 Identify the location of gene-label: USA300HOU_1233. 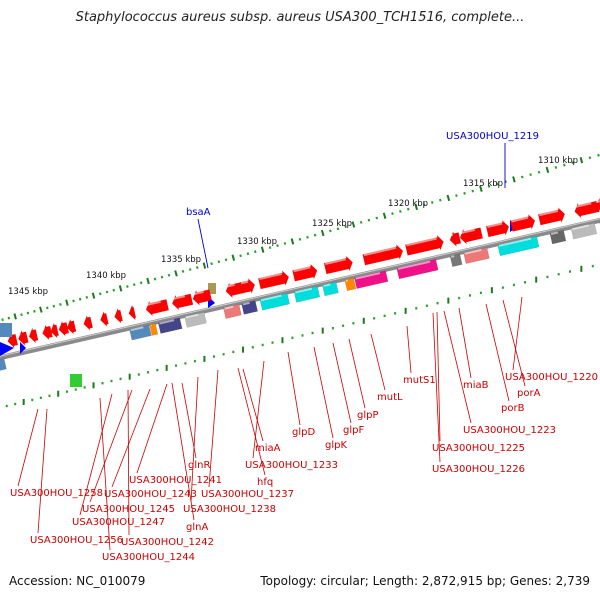
(291, 465).